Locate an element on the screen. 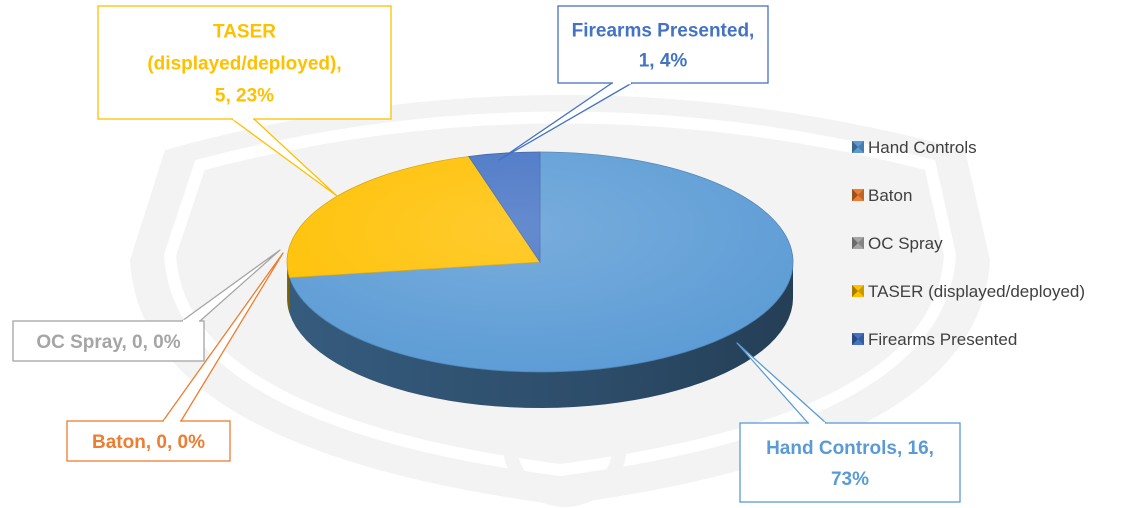 Image resolution: width=1147 pixels, height=508 pixels. legend-item-taser-displayed-deployed: TASER (displayed/deployed) is located at coordinates (968, 291).